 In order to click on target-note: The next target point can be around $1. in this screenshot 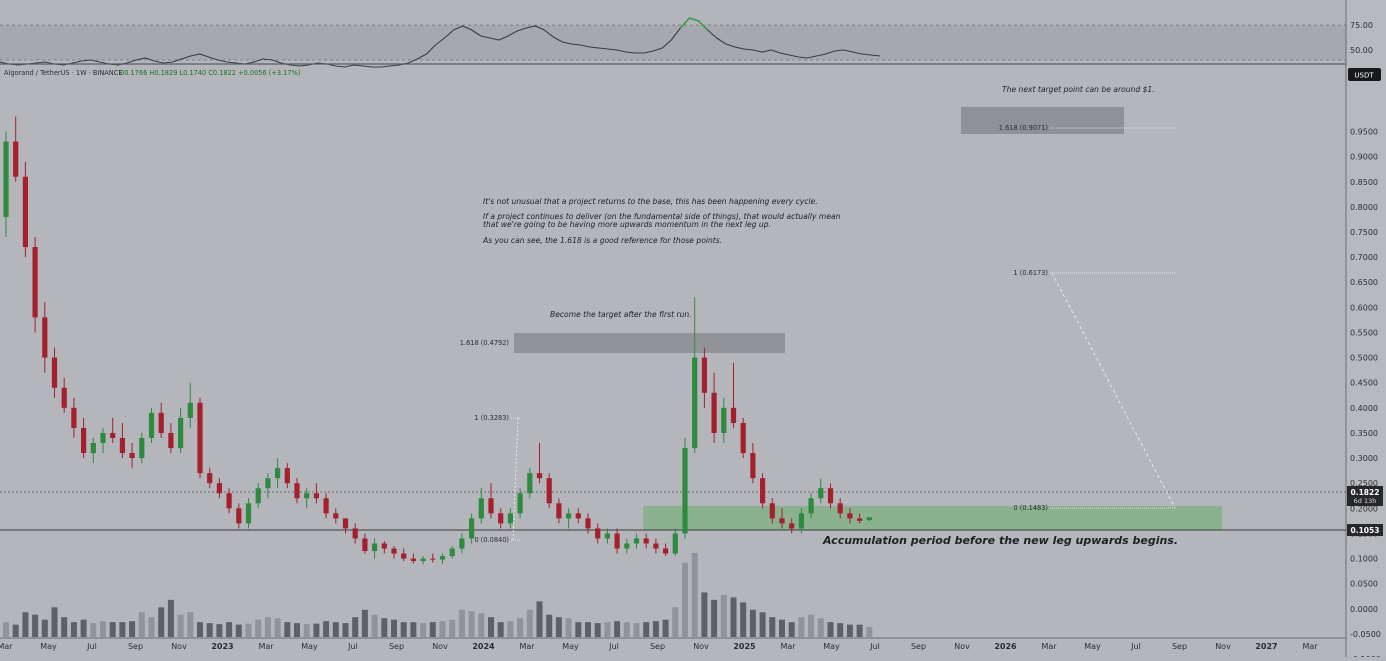, I will do `click(1078, 89)`.